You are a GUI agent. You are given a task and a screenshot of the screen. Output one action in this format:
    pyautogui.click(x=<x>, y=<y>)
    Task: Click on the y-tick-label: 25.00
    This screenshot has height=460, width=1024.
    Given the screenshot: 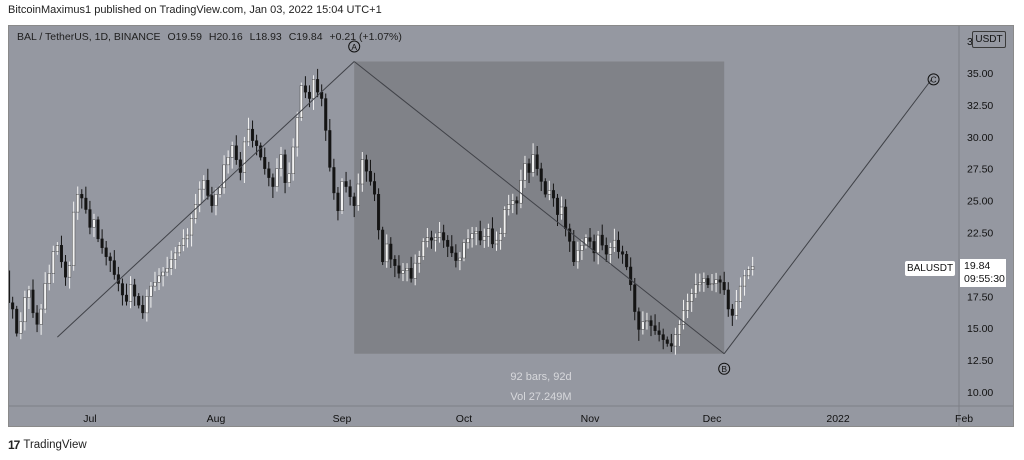 What is the action you would take?
    pyautogui.click(x=980, y=202)
    